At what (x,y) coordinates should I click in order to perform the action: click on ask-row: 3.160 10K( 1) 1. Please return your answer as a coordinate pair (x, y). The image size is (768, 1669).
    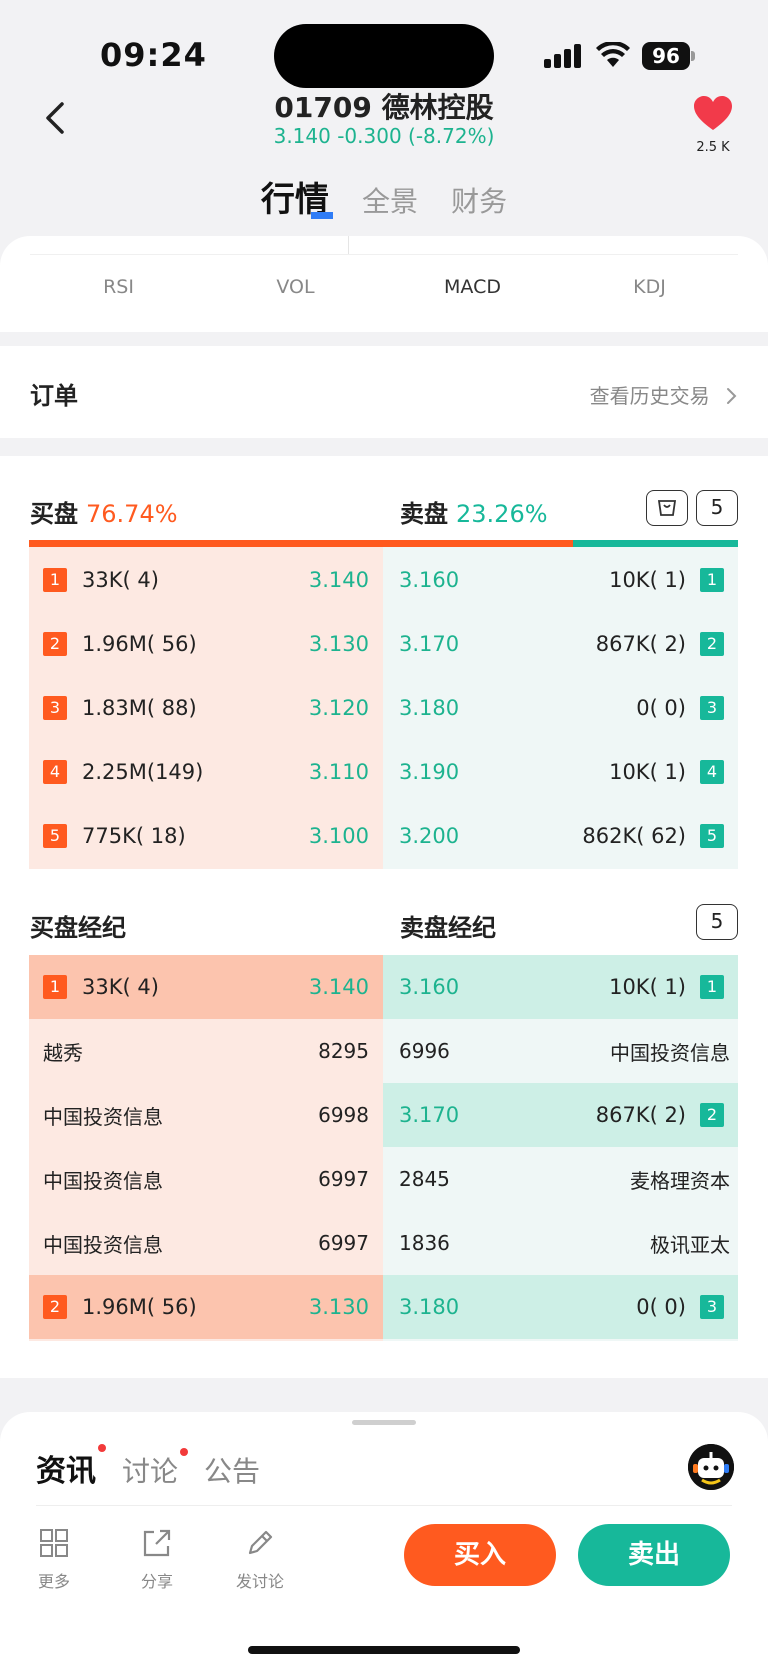
    Looking at the image, I should click on (560, 580).